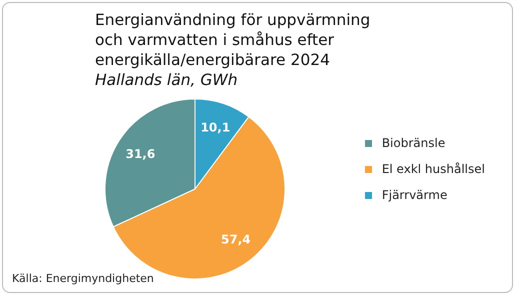 This screenshot has height=295, width=515. Describe the element at coordinates (83, 278) in the screenshot. I see `text: Källa: Energimyndigheten` at that location.